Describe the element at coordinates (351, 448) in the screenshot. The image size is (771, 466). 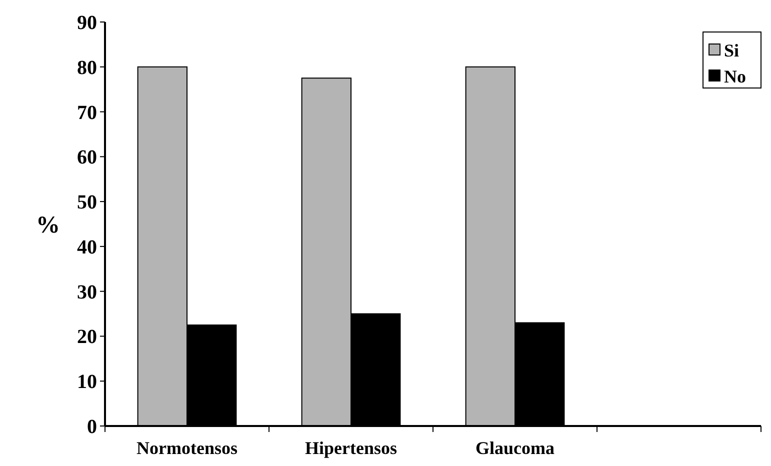
I see `x-tick-label: Hipertensos` at that location.